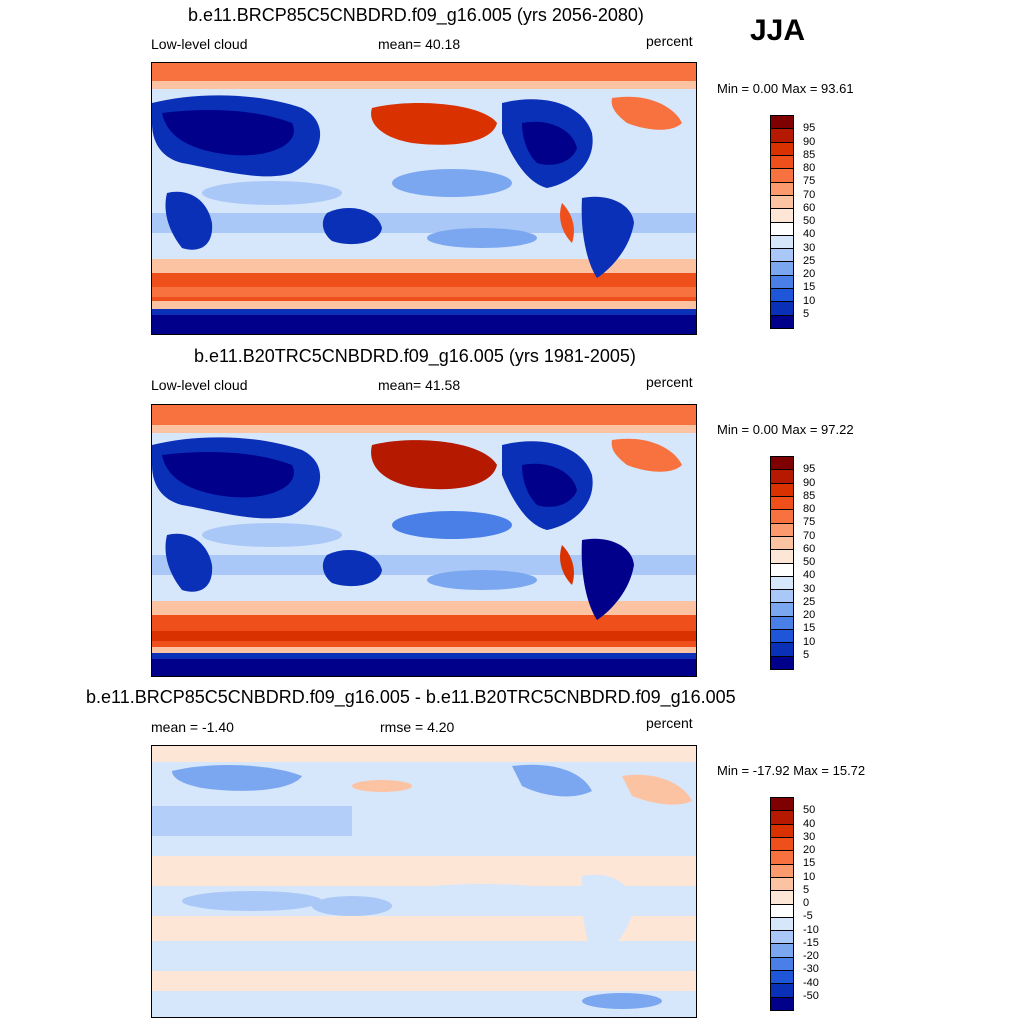 The height and width of the screenshot is (1024, 1024). Describe the element at coordinates (811, 956) in the screenshot. I see `colorbar-tick-label: -20` at that location.